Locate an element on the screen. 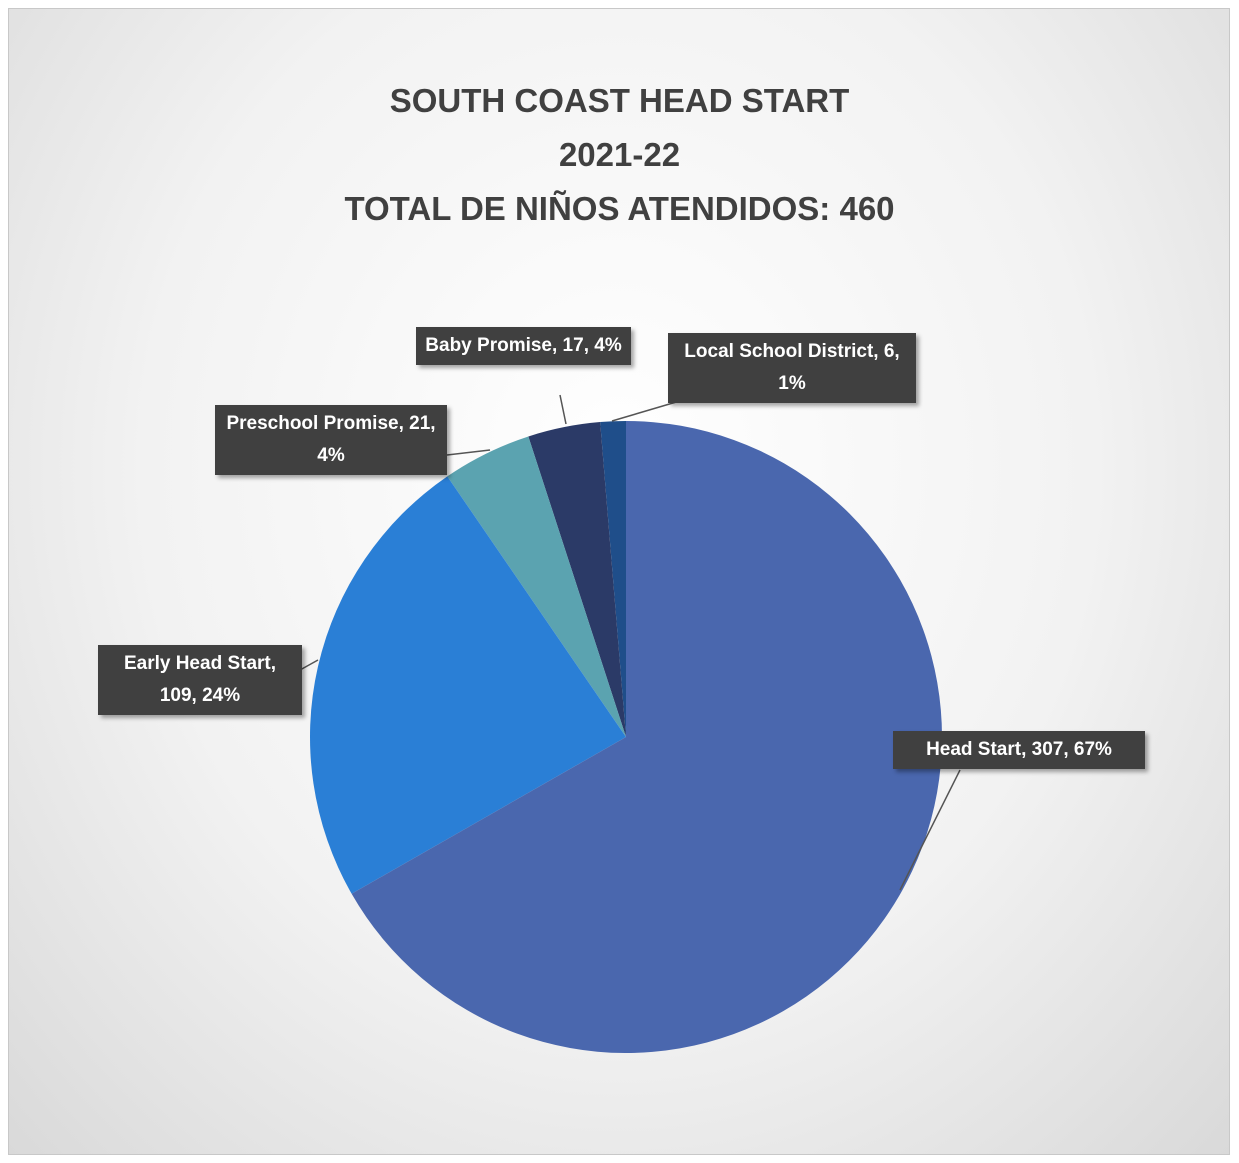  data-label: Preschool Promise, 21, 4% is located at coordinates (331, 440).